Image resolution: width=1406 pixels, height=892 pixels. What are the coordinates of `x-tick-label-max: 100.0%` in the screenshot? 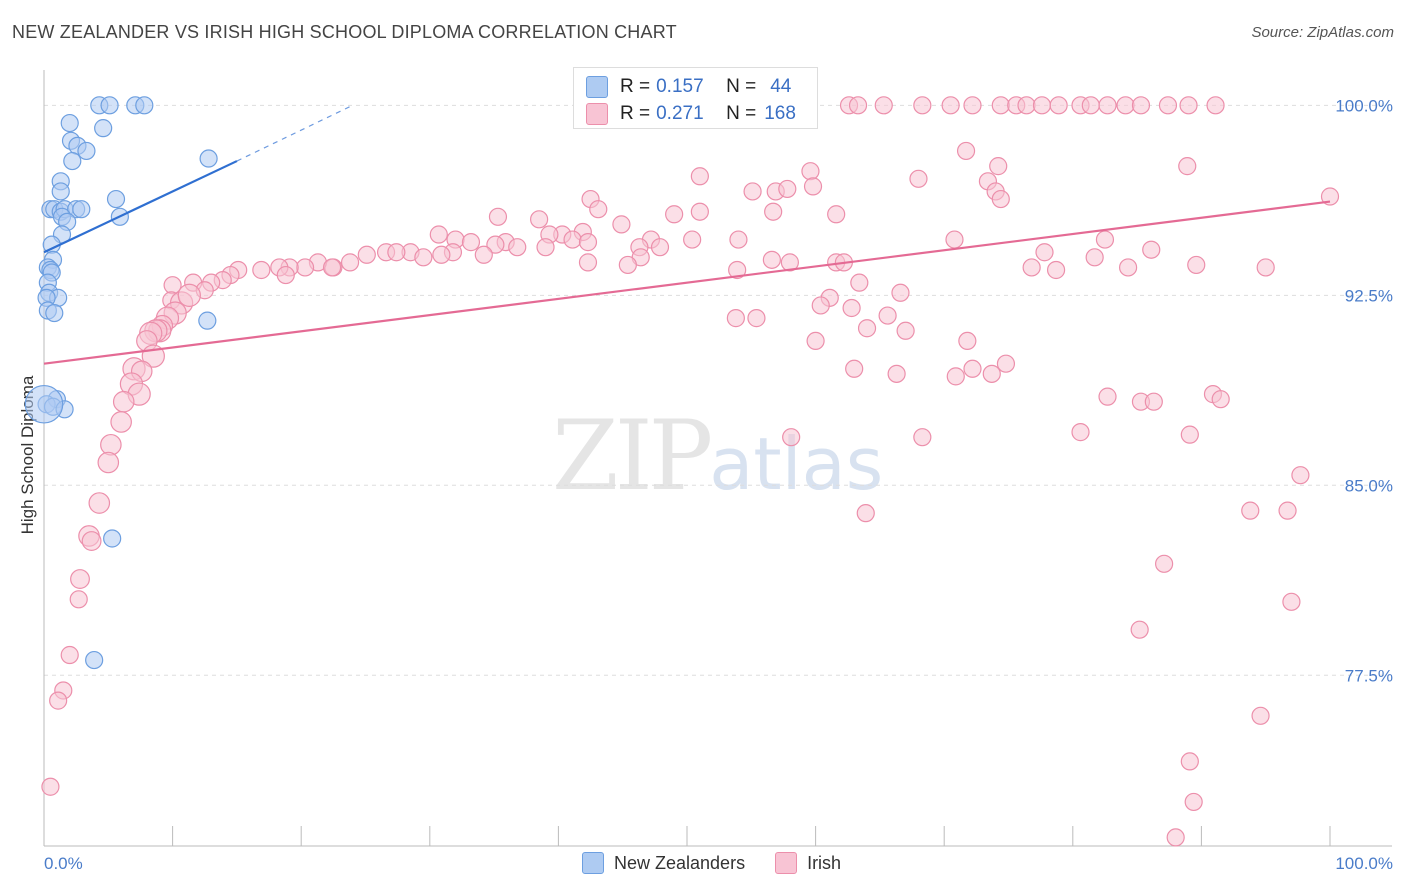 It's located at (1364, 863).